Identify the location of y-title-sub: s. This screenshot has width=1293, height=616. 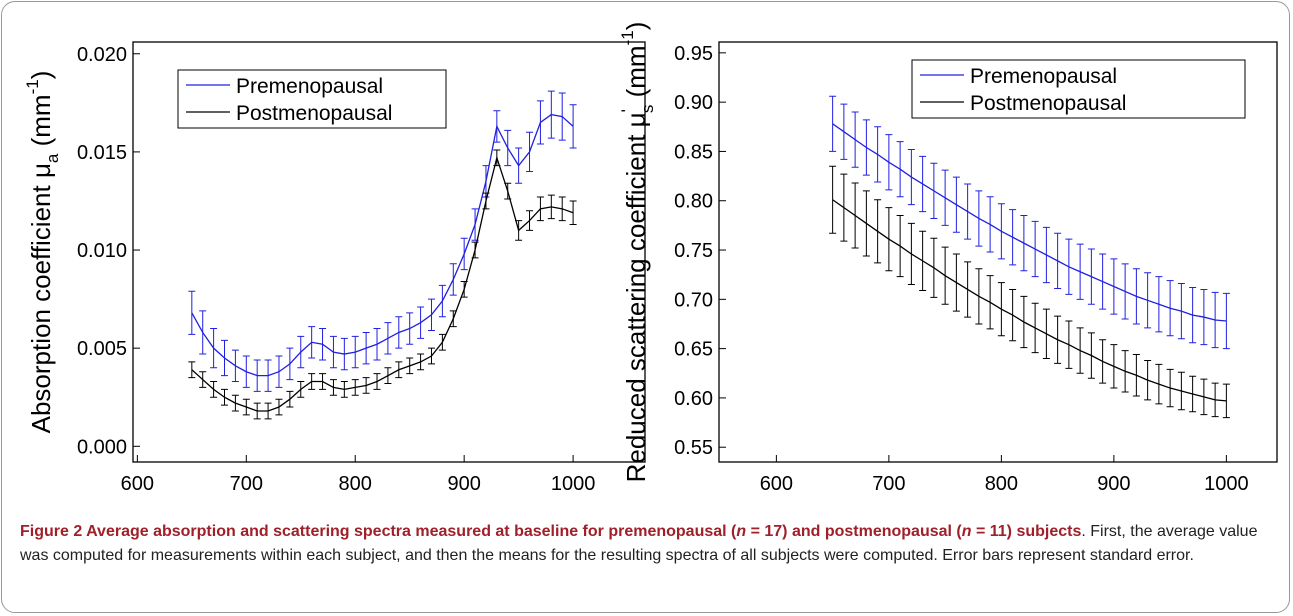
(647, 109).